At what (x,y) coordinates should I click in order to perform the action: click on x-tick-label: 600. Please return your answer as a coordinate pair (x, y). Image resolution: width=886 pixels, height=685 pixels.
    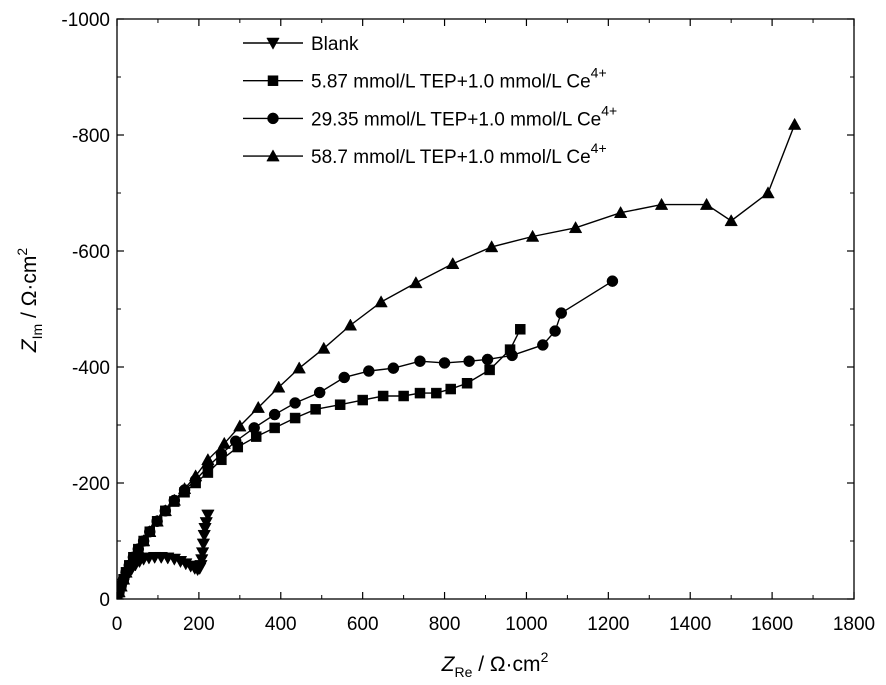
    Looking at the image, I should click on (363, 624).